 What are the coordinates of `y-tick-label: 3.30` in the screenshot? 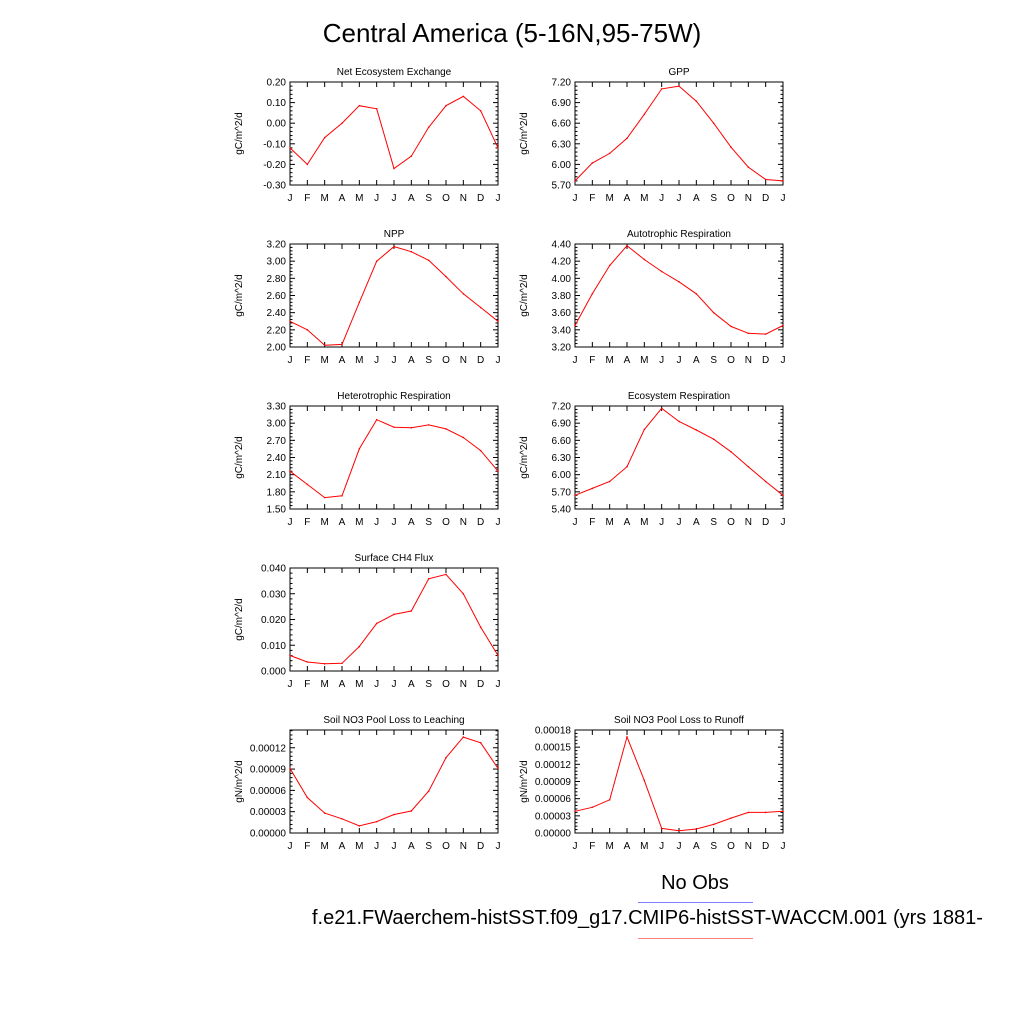 It's located at (277, 407).